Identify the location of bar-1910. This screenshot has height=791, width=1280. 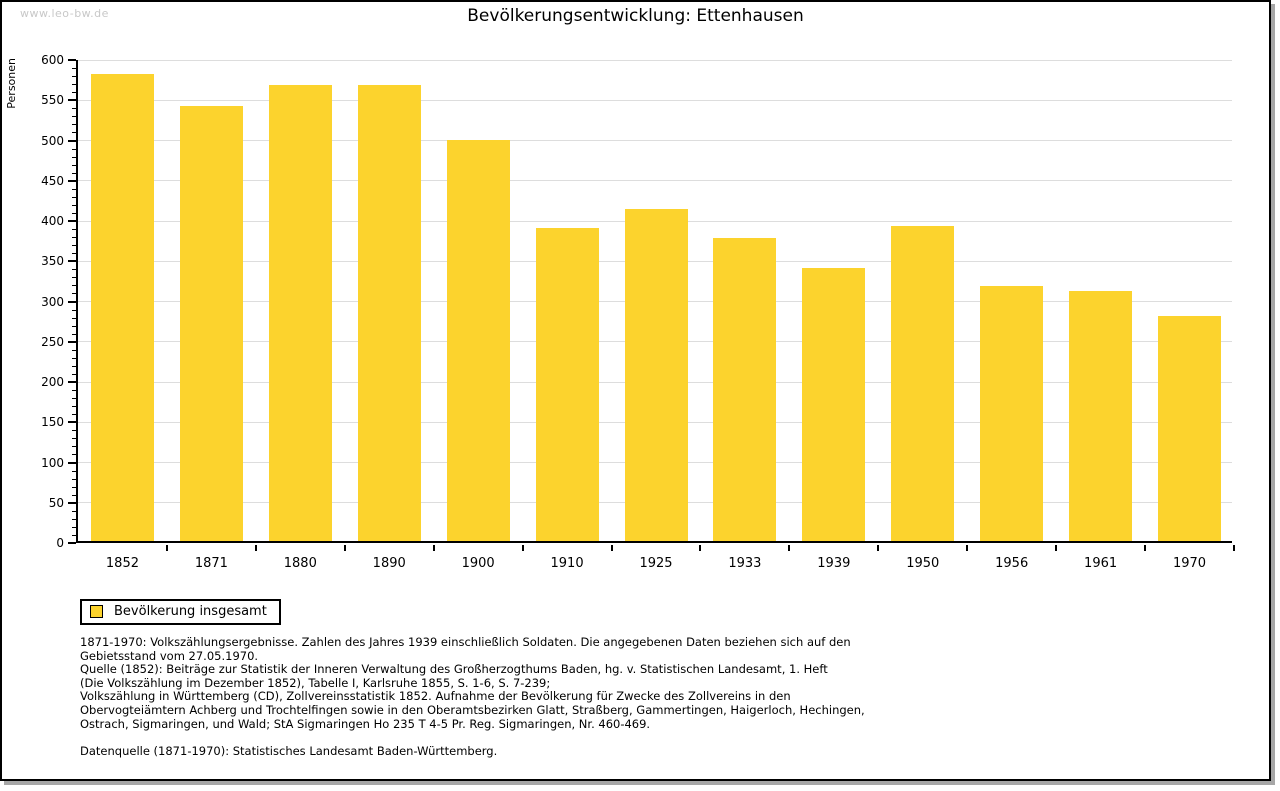
(567, 384).